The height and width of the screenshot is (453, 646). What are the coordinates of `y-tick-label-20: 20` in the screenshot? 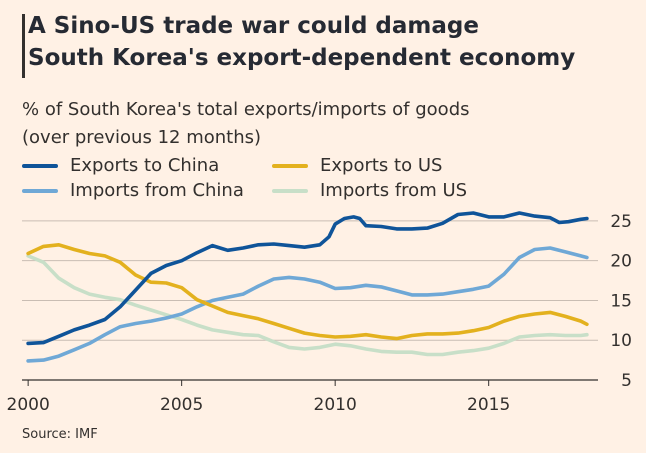 It's located at (621, 262).